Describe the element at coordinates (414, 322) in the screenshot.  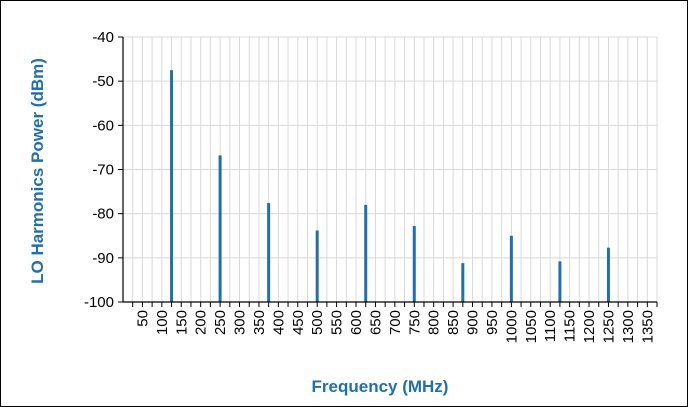
I see `x-tick-label: 750` at that location.